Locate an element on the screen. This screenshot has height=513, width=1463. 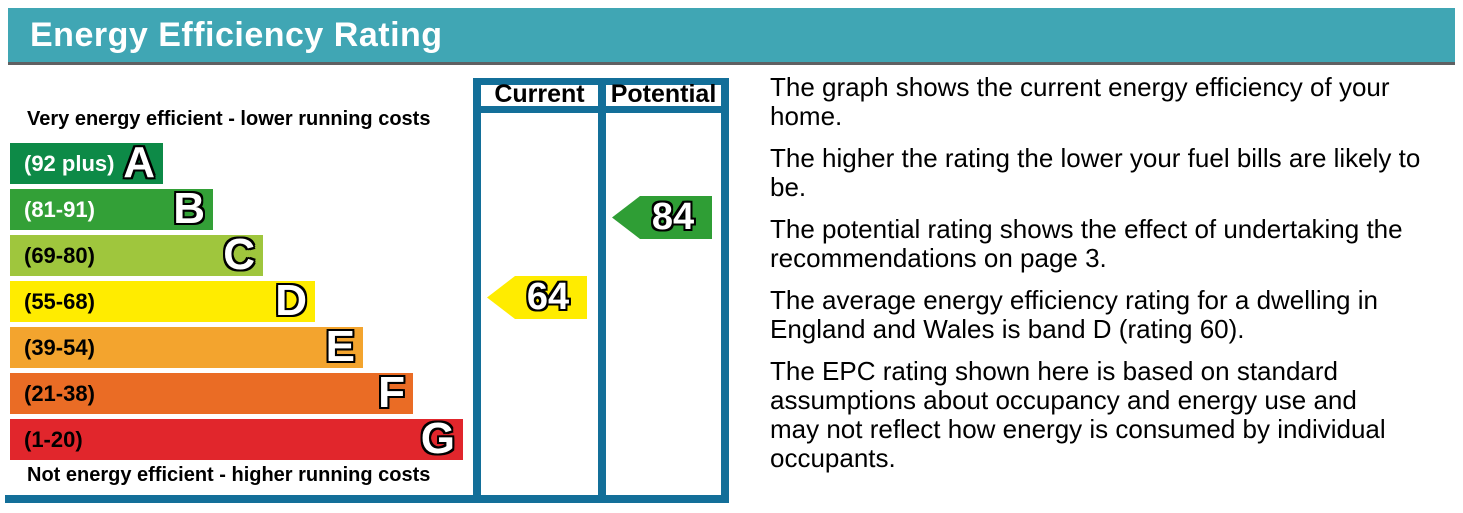
band-row-g: (1-20) G is located at coordinates (236, 439).